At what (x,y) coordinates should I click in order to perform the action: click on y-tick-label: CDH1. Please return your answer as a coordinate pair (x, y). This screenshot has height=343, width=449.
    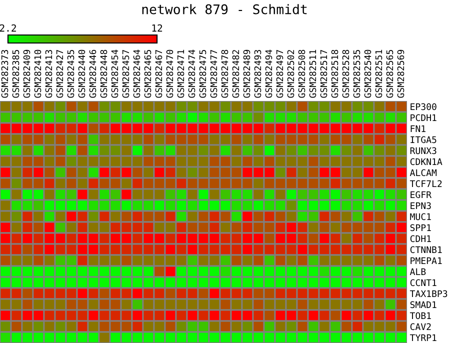
    Looking at the image, I should click on (420, 238).